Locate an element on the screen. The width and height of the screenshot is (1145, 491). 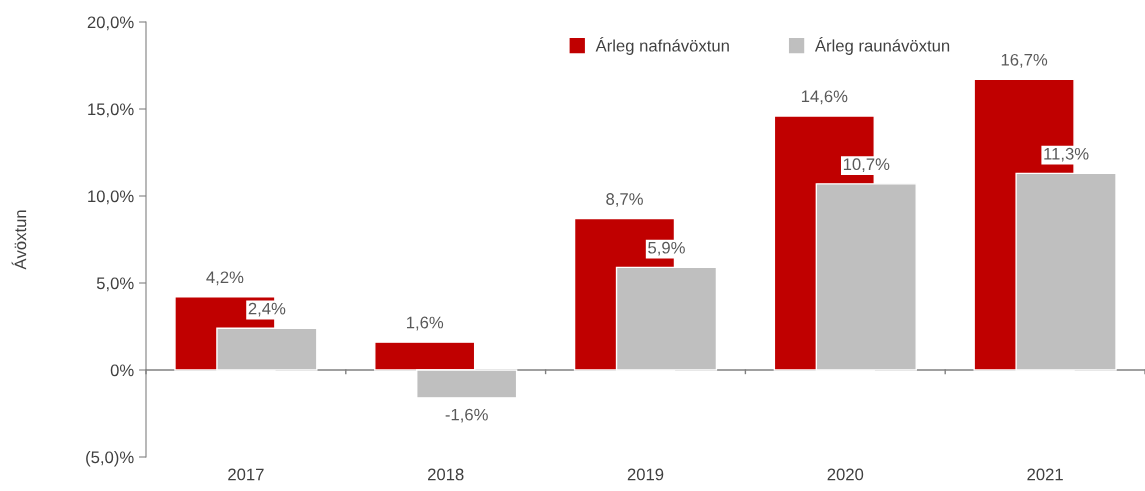
data-label: 10,7% is located at coordinates (866, 165).